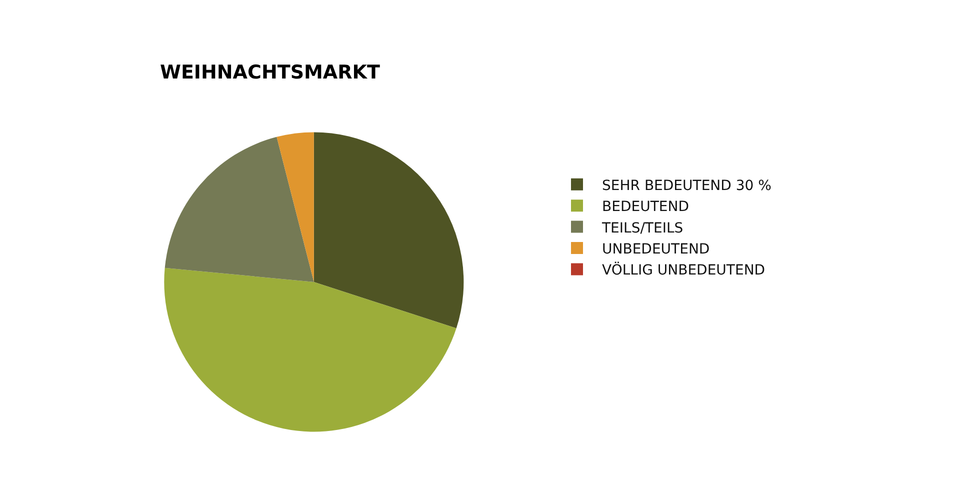 The width and height of the screenshot is (960, 504). Describe the element at coordinates (687, 186) in the screenshot. I see `legend-label: SEHR BEDEUTEND 30 %` at that location.